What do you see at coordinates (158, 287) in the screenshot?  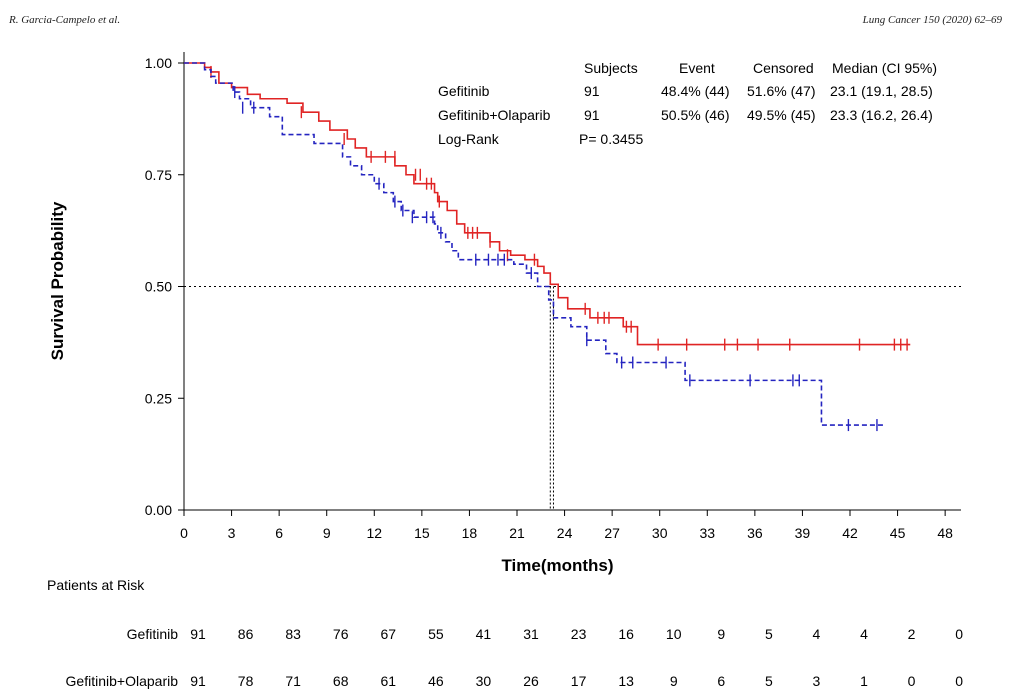 I see `y-tick-label: 0.50` at bounding box center [158, 287].